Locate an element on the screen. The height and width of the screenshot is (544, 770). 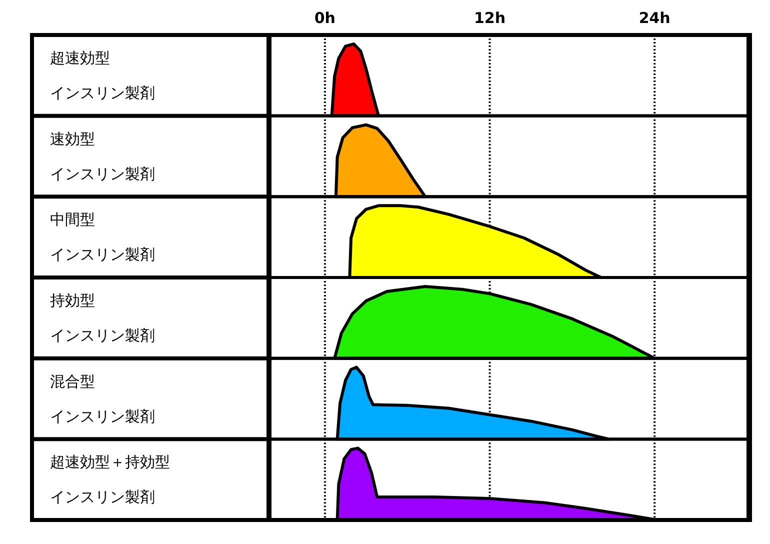
y-axis-title: 中間型 is located at coordinates (72, 219).